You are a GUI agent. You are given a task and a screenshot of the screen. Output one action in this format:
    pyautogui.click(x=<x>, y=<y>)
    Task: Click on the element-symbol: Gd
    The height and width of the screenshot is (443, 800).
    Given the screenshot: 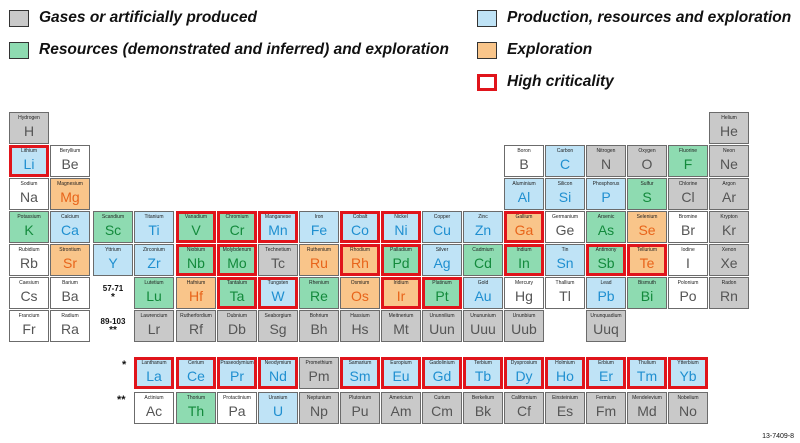 What is the action you would take?
    pyautogui.click(x=442, y=376)
    